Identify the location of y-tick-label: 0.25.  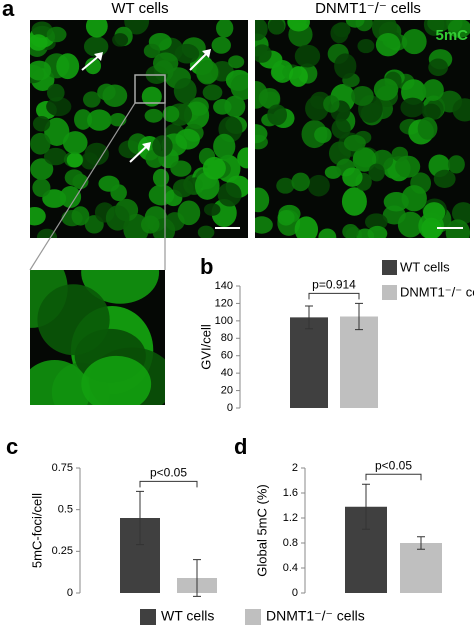
(62, 551).